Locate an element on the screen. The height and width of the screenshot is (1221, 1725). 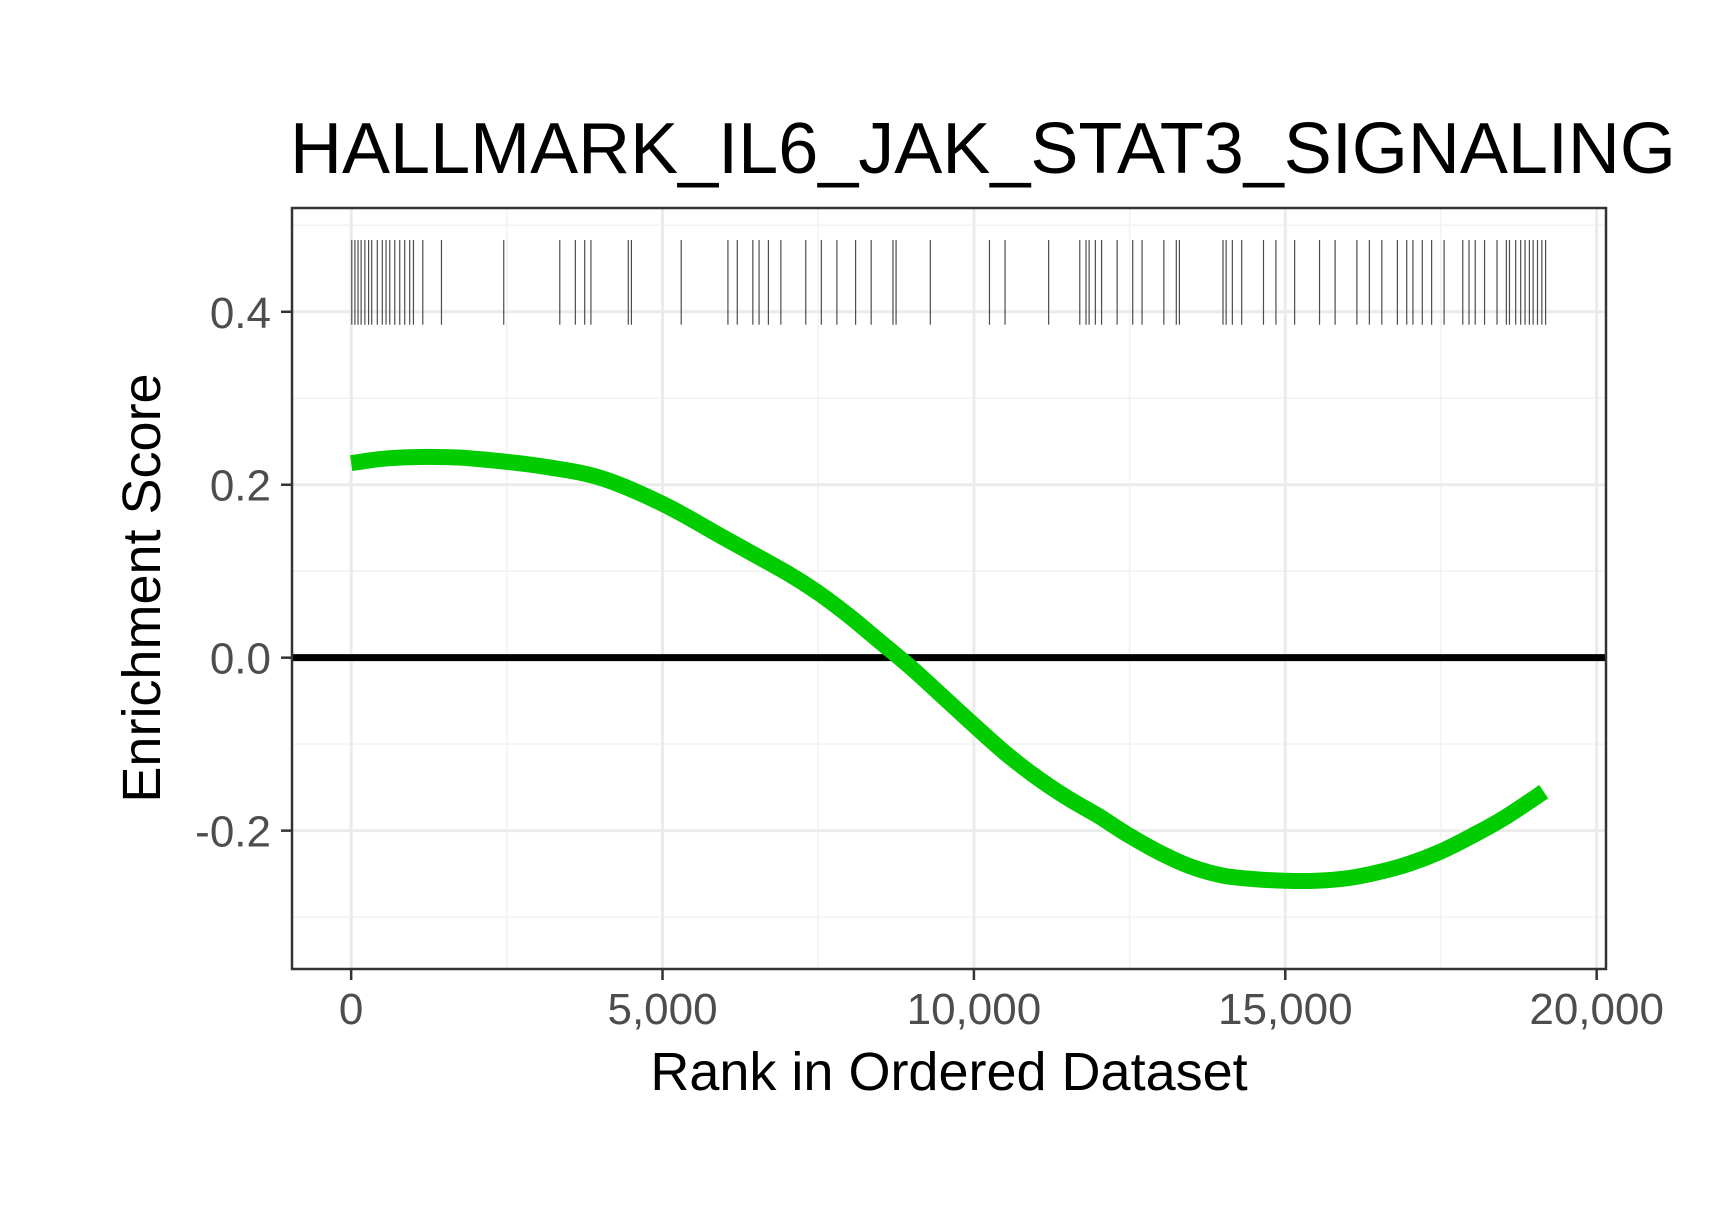
y-axis: -0.2 0.0 0.2 0.4 is located at coordinates (243, 573).